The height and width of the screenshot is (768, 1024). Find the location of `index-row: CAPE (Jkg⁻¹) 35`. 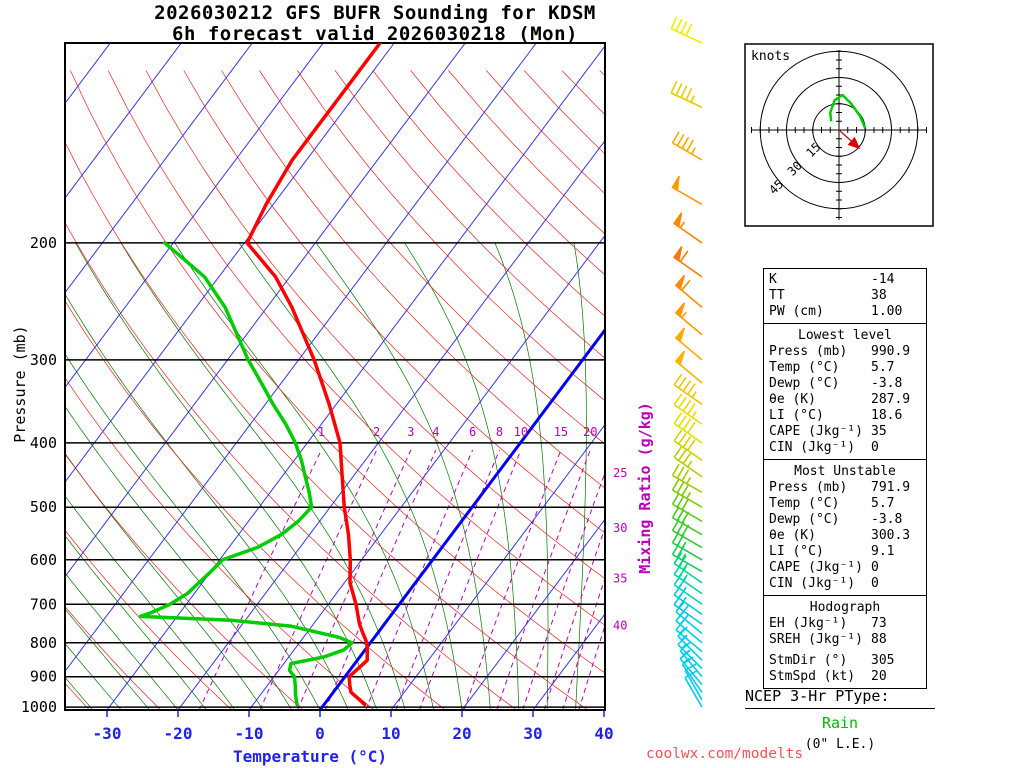

index-row: CAPE (Jkg⁻¹) 35 is located at coordinates (845, 432).